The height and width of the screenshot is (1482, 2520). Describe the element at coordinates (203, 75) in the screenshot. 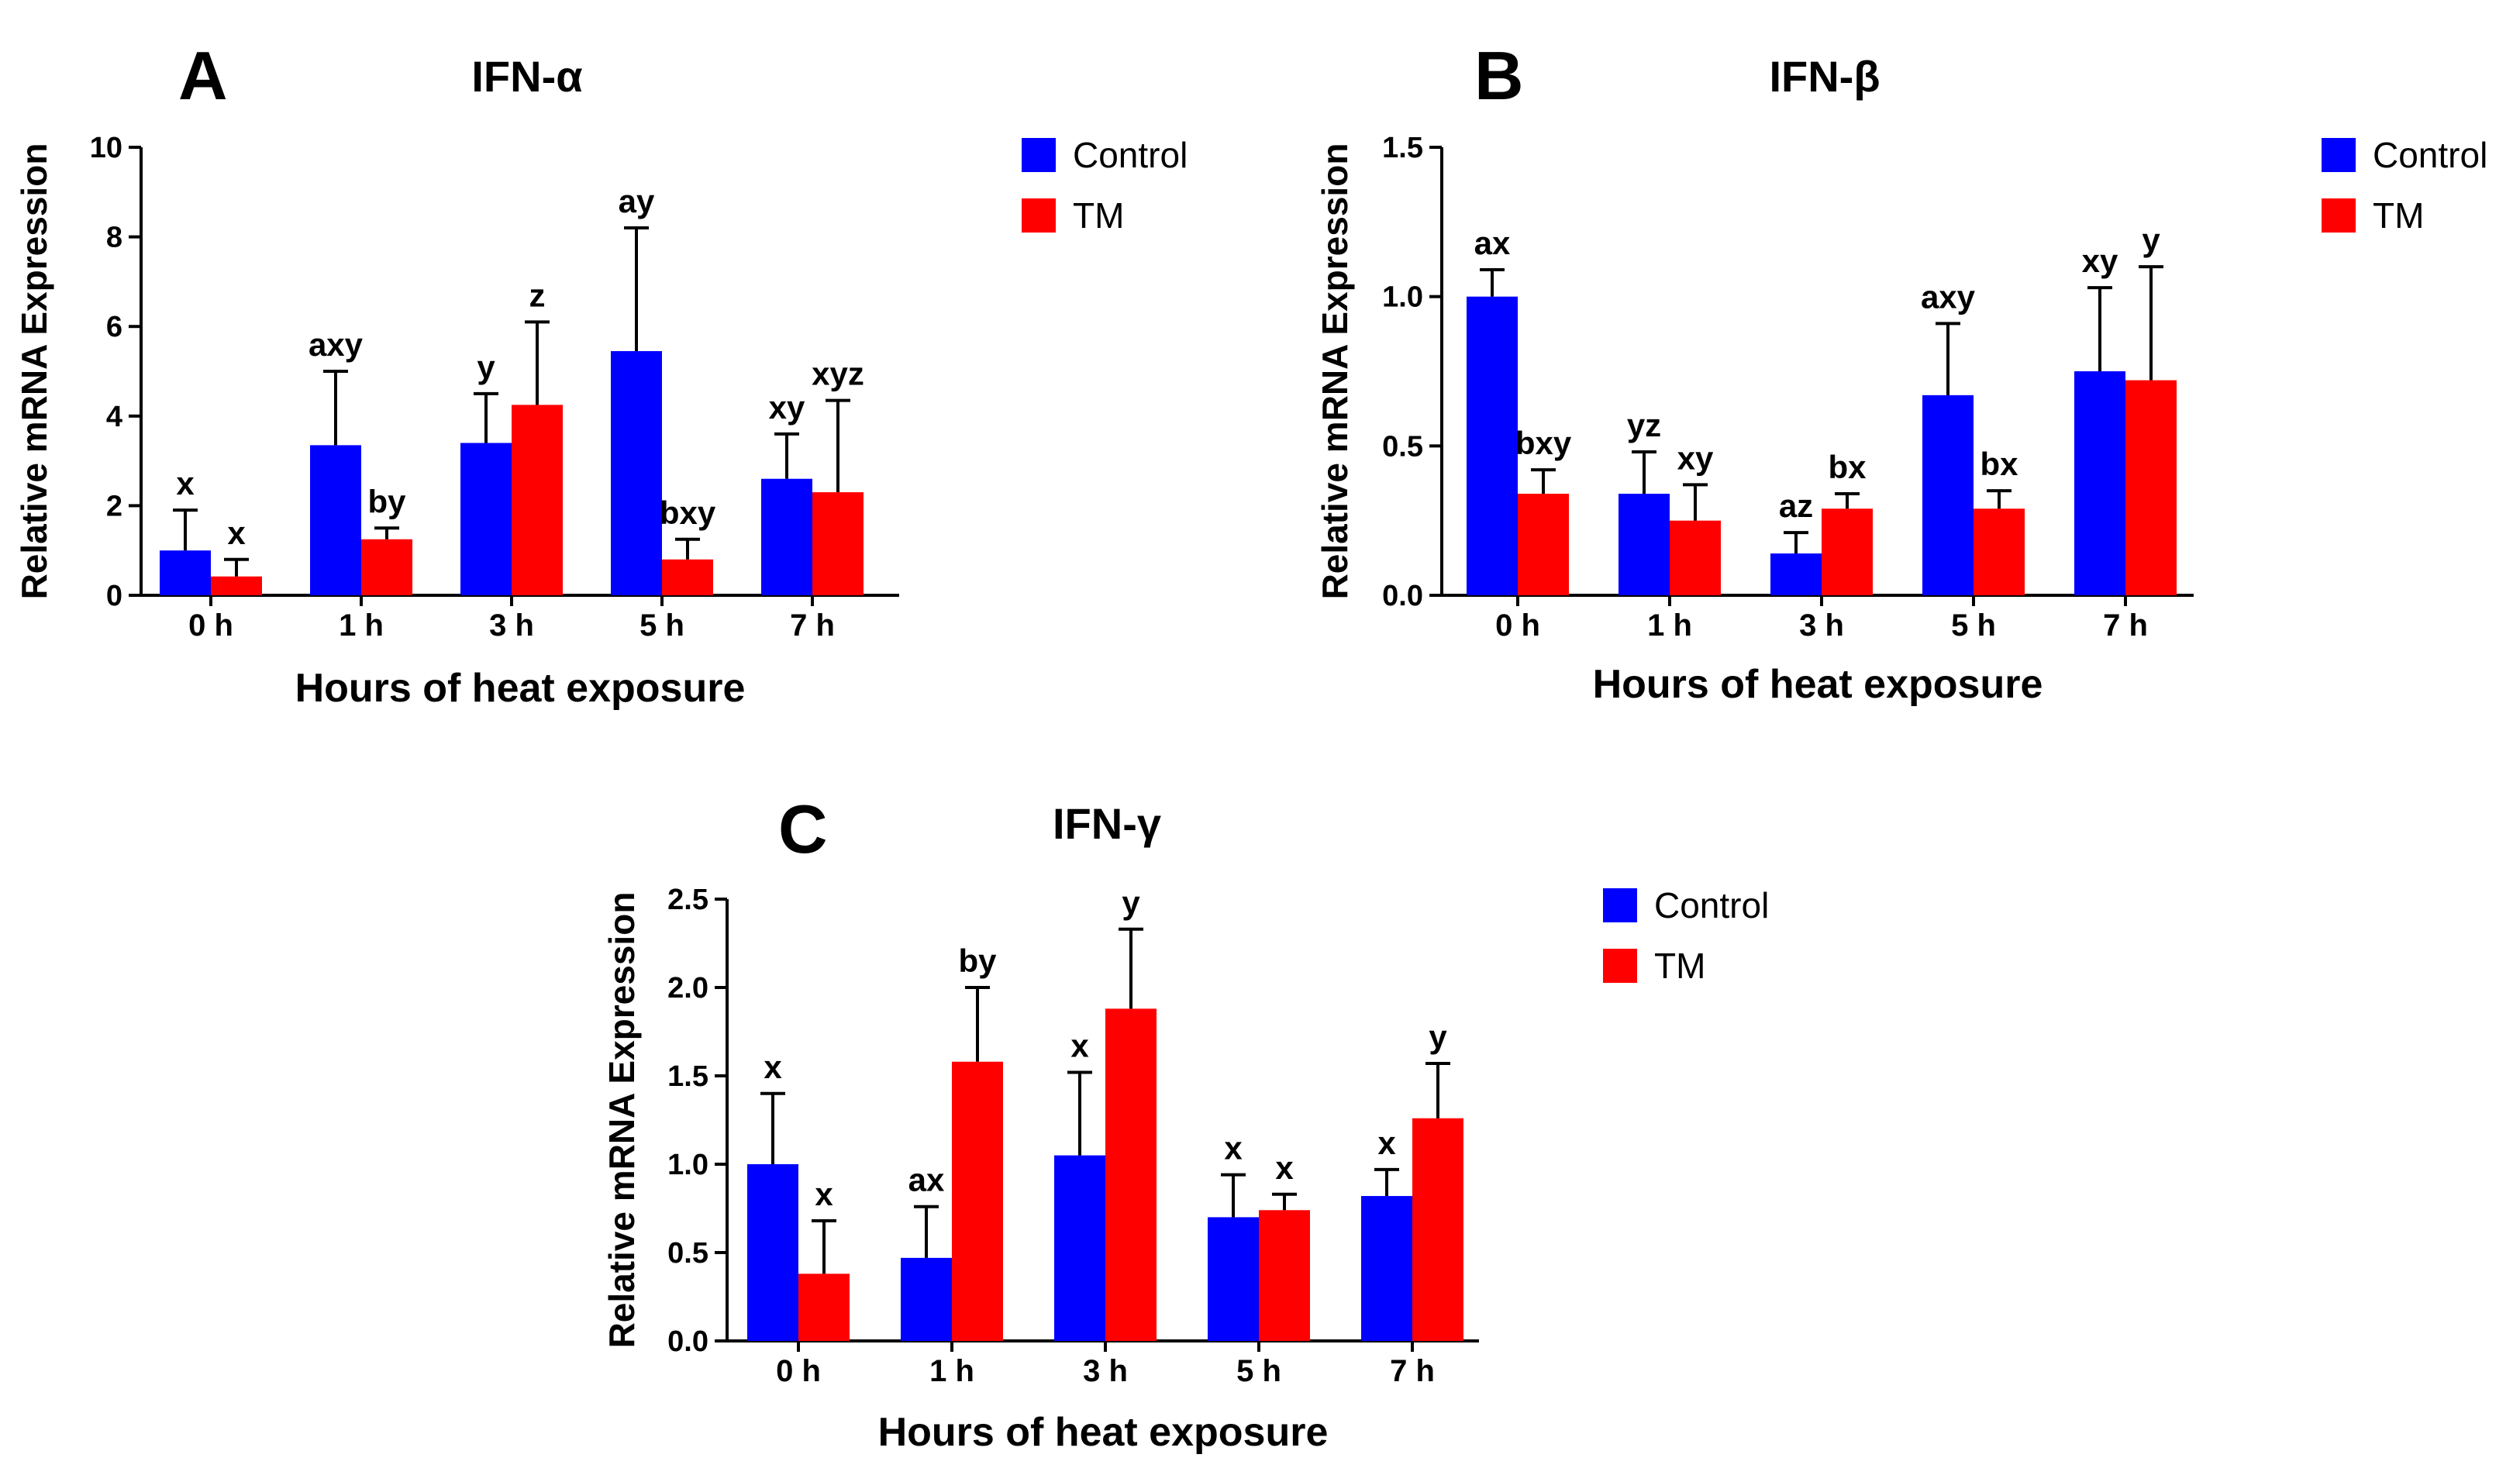

I see `panel-letter: A` at that location.